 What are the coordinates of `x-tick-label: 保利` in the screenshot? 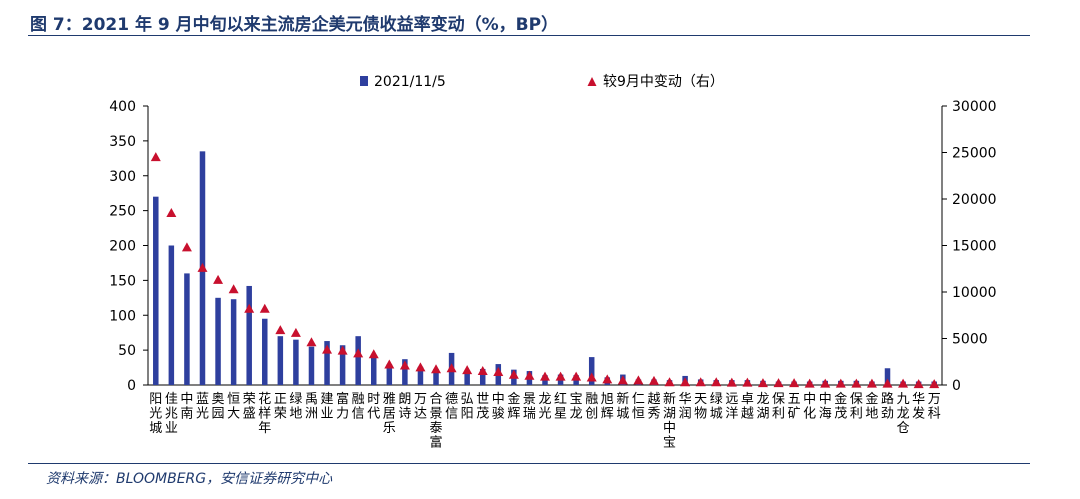 It's located at (856, 407).